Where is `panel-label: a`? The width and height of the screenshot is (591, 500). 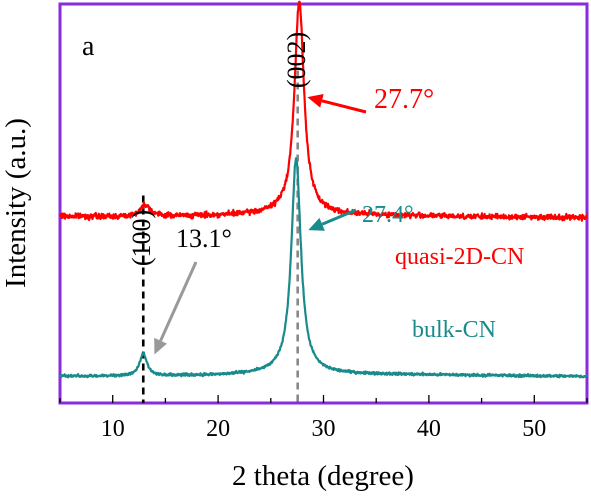
panel-label: a is located at coordinates (88, 46).